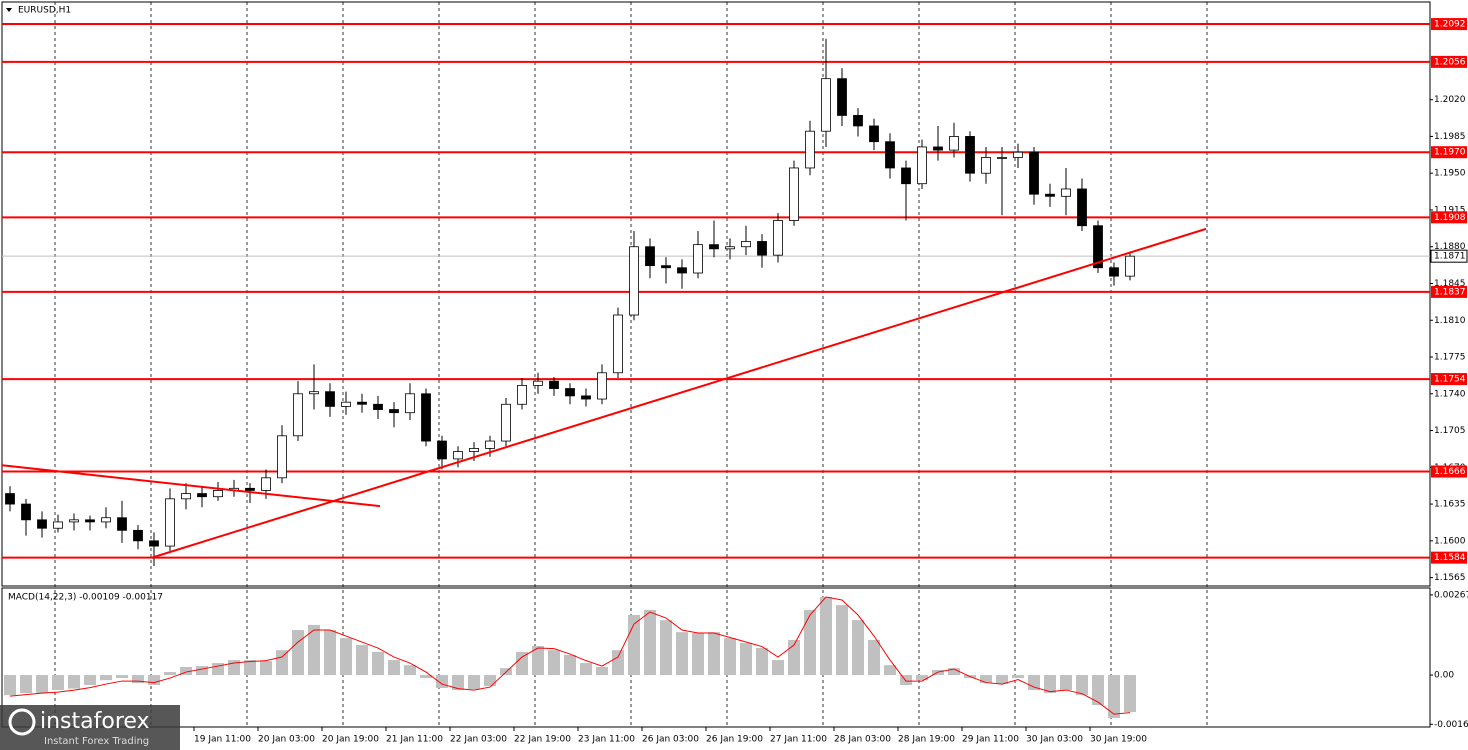  Describe the element at coordinates (1450, 137) in the screenshot. I see `y-tick-label: 1.1985` at that location.